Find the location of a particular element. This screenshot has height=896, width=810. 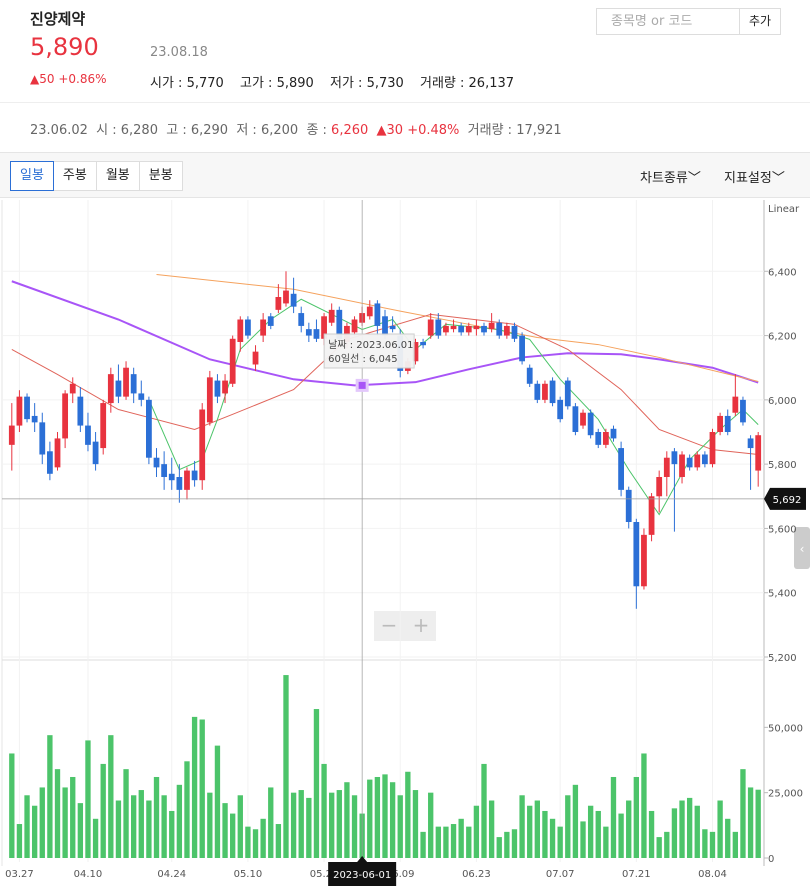

tooltip-bg is located at coordinates (369, 351).